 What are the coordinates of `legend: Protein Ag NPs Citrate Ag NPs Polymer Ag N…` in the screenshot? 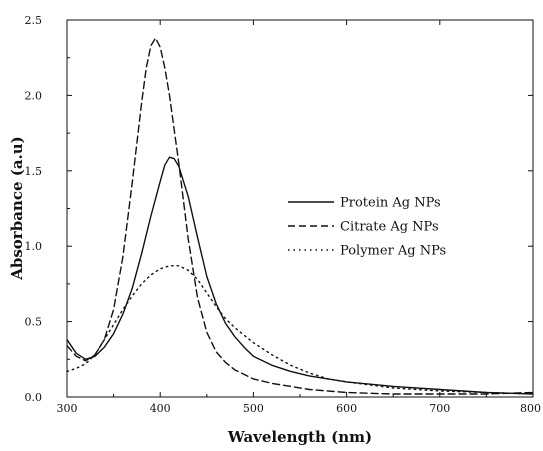 It's located at (367, 227).